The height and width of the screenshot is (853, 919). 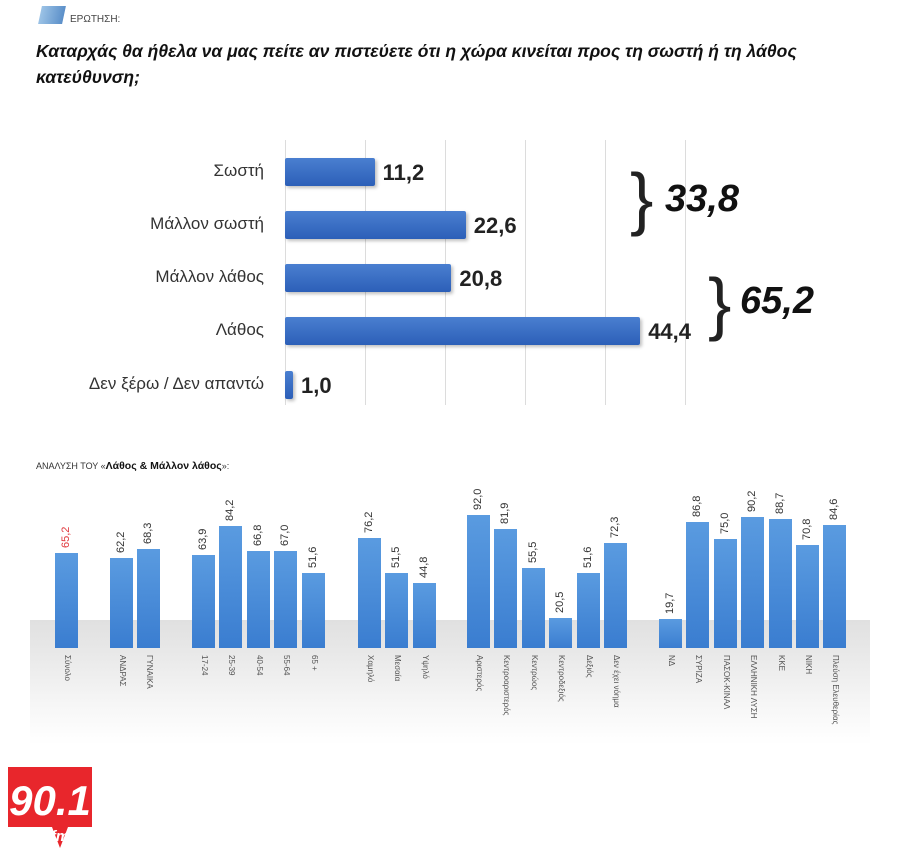 I want to click on category-label: Χαμηλό, so click(x=370, y=669).